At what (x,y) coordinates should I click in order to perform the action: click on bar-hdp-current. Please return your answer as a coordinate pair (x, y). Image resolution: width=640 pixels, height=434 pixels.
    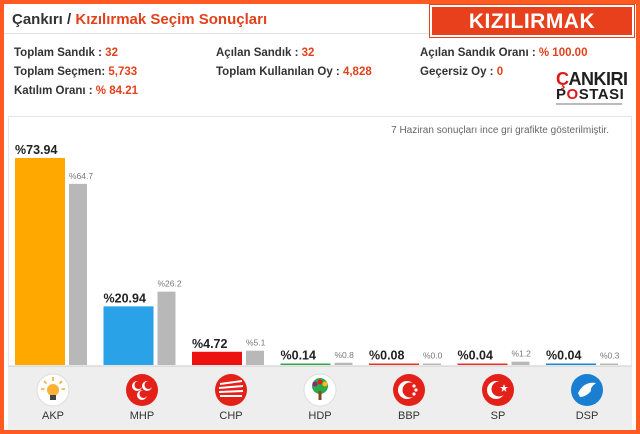
    Looking at the image, I should click on (305, 364).